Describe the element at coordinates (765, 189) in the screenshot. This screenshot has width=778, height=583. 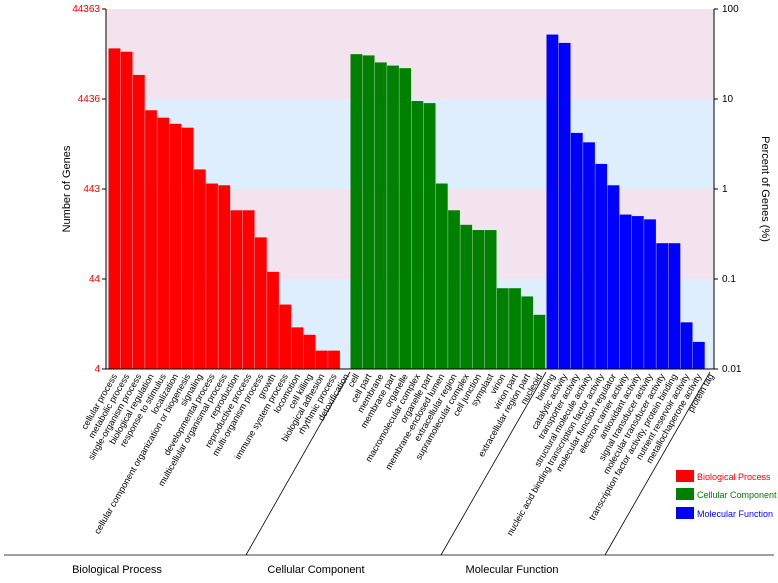
I see `y-axis-title-right: Percent of Genes (%)` at that location.